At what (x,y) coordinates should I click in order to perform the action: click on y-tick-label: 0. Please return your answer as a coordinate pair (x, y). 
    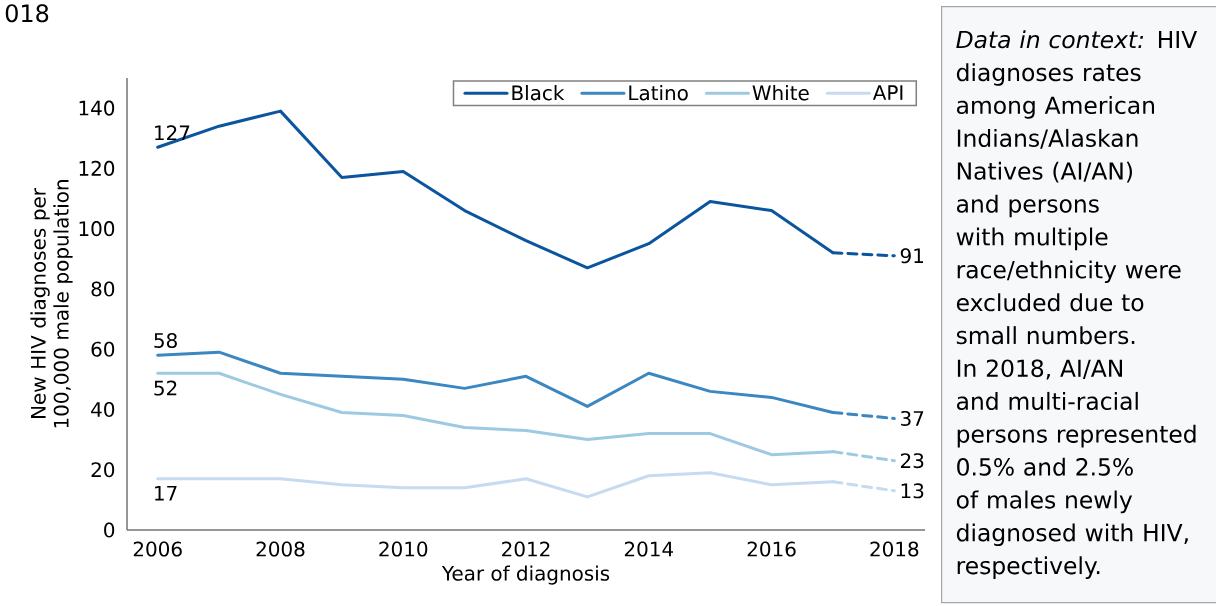
    Looking at the image, I should click on (109, 530).